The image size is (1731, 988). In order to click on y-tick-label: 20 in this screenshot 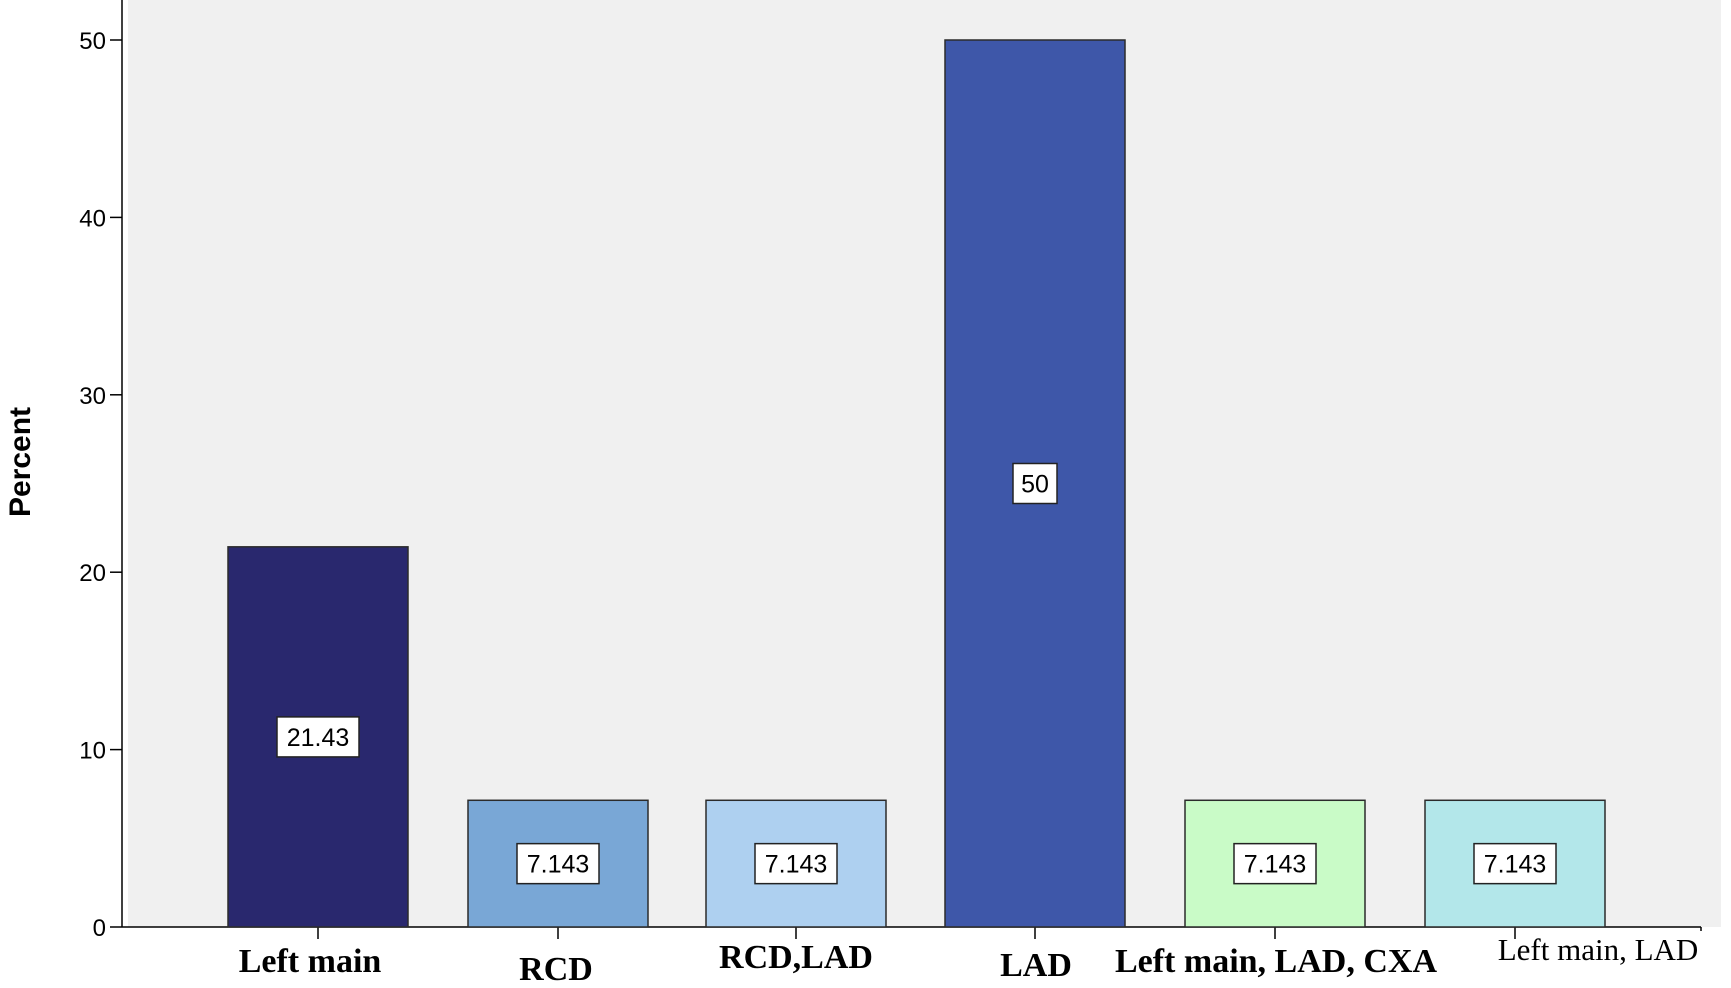, I will do `click(92, 573)`.